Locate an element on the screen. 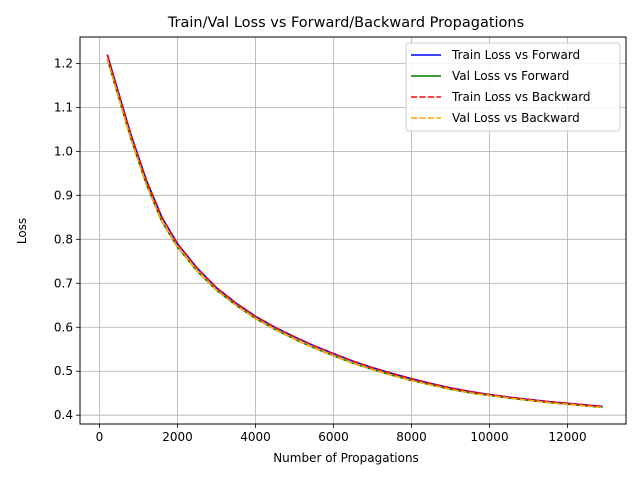 This screenshot has height=480, width=640. x-tick-label: 6000 is located at coordinates (333, 437).